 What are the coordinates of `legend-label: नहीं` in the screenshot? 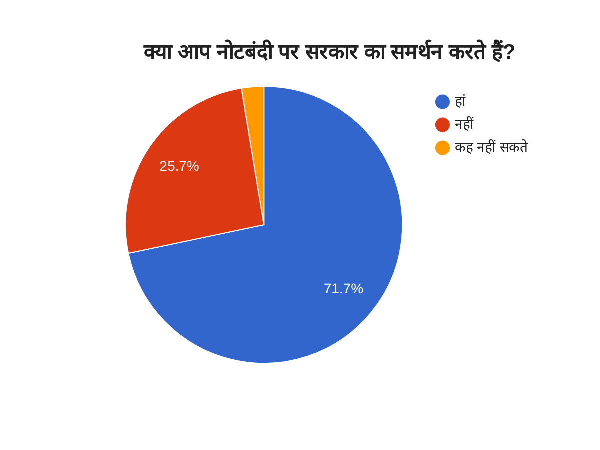 It's located at (464, 124).